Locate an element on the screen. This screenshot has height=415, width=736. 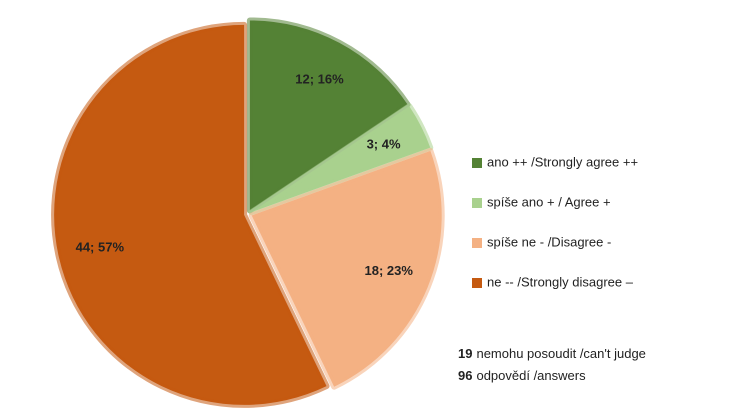
note-text: nemohu posoudit /can't judge is located at coordinates (560, 353).